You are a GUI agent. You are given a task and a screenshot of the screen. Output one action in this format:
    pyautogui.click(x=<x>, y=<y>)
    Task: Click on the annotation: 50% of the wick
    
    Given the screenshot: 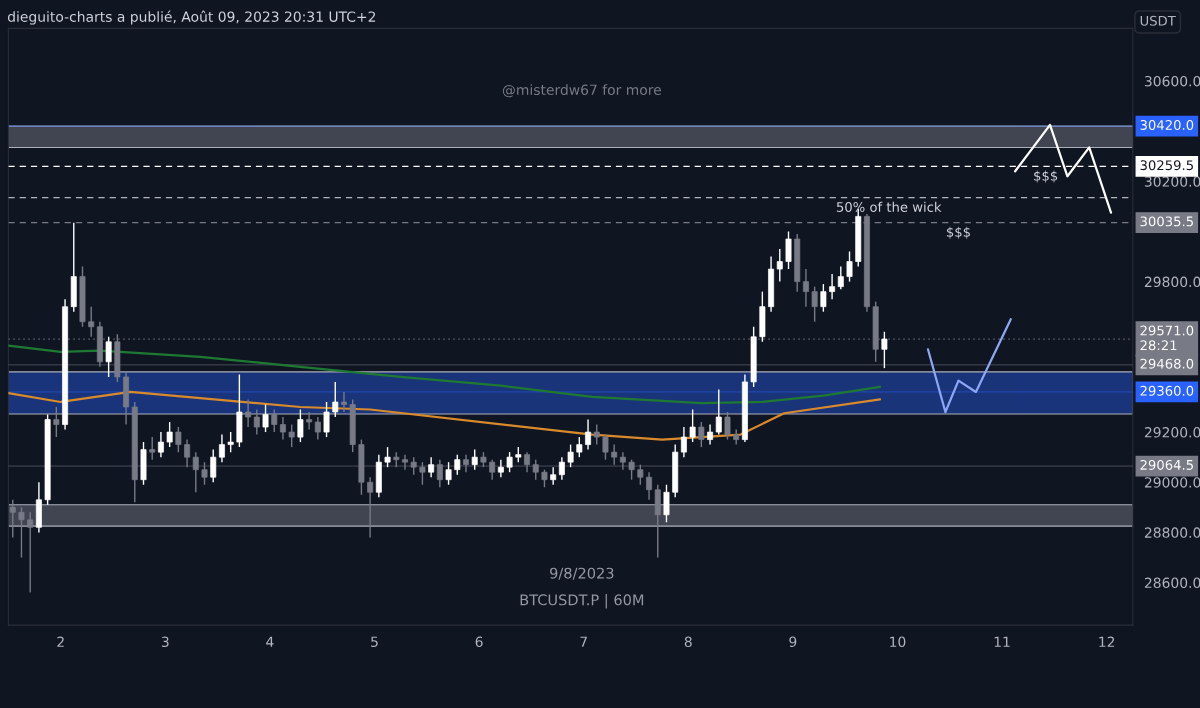 What is the action you would take?
    pyautogui.click(x=889, y=206)
    